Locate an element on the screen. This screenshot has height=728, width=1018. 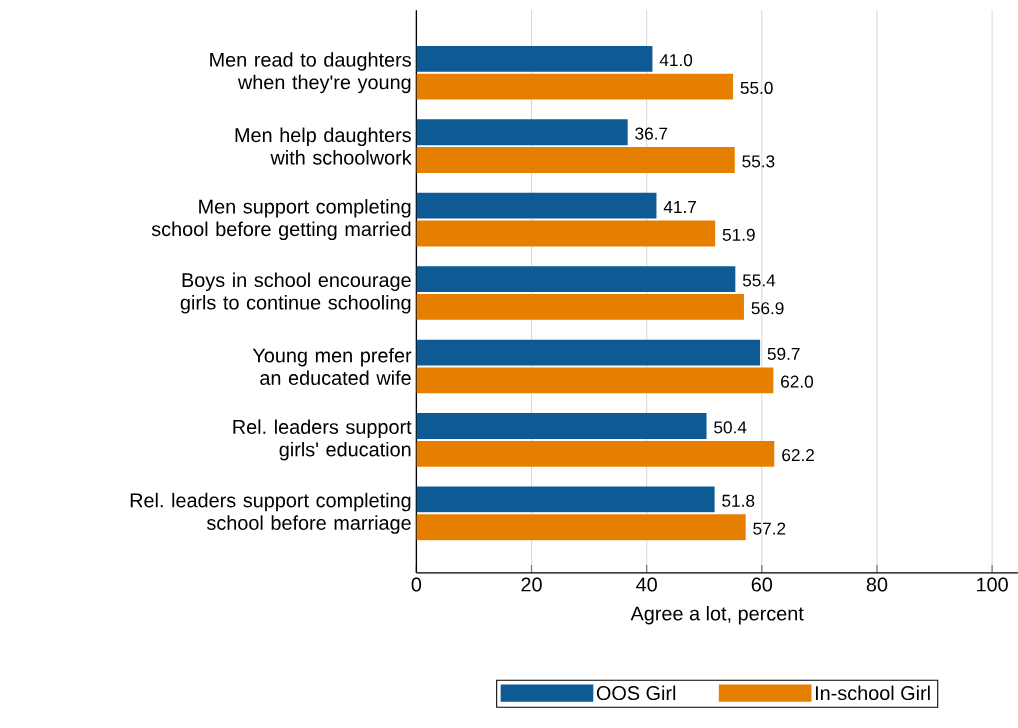
x-tick-label: 60 is located at coordinates (762, 584).